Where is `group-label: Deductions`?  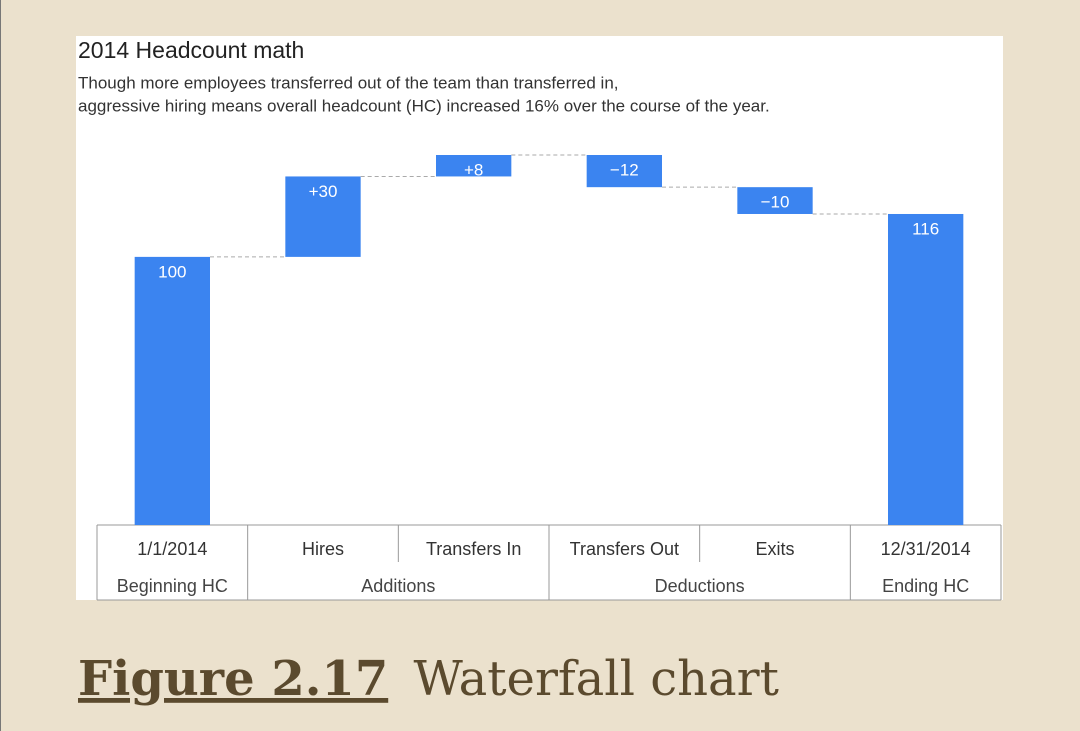
group-label: Deductions is located at coordinates (700, 586).